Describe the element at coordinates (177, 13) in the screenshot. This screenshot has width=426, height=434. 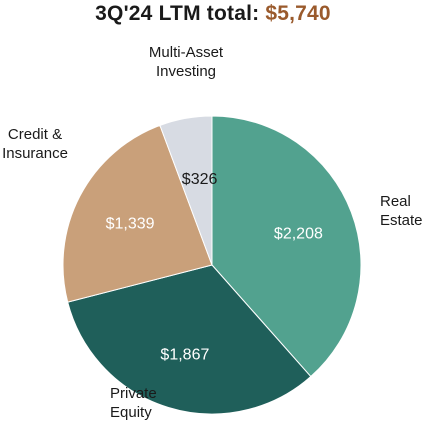
I see `chart-title-prefix: 3Q'24 LTM total:` at that location.